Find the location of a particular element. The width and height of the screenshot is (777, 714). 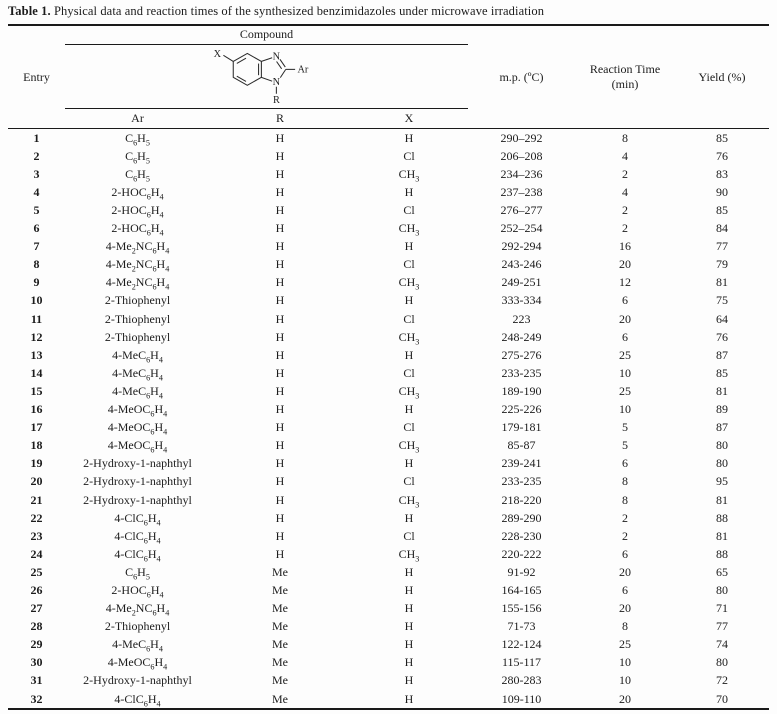

mp-cell: 243-246 is located at coordinates (521, 264).